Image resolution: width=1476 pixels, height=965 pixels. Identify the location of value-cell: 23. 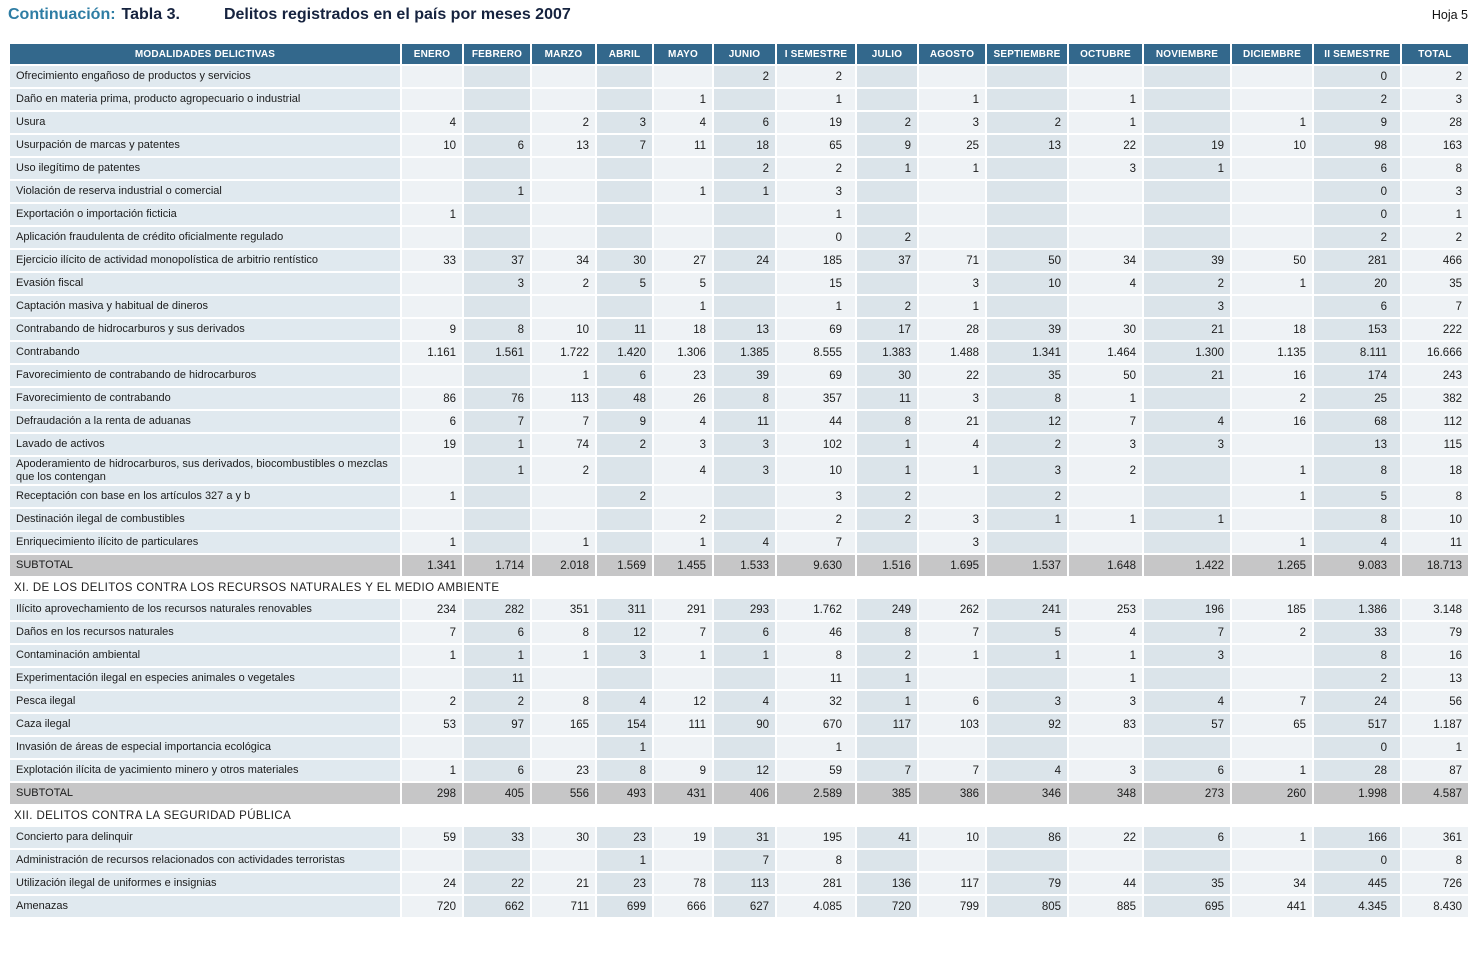
(683, 375).